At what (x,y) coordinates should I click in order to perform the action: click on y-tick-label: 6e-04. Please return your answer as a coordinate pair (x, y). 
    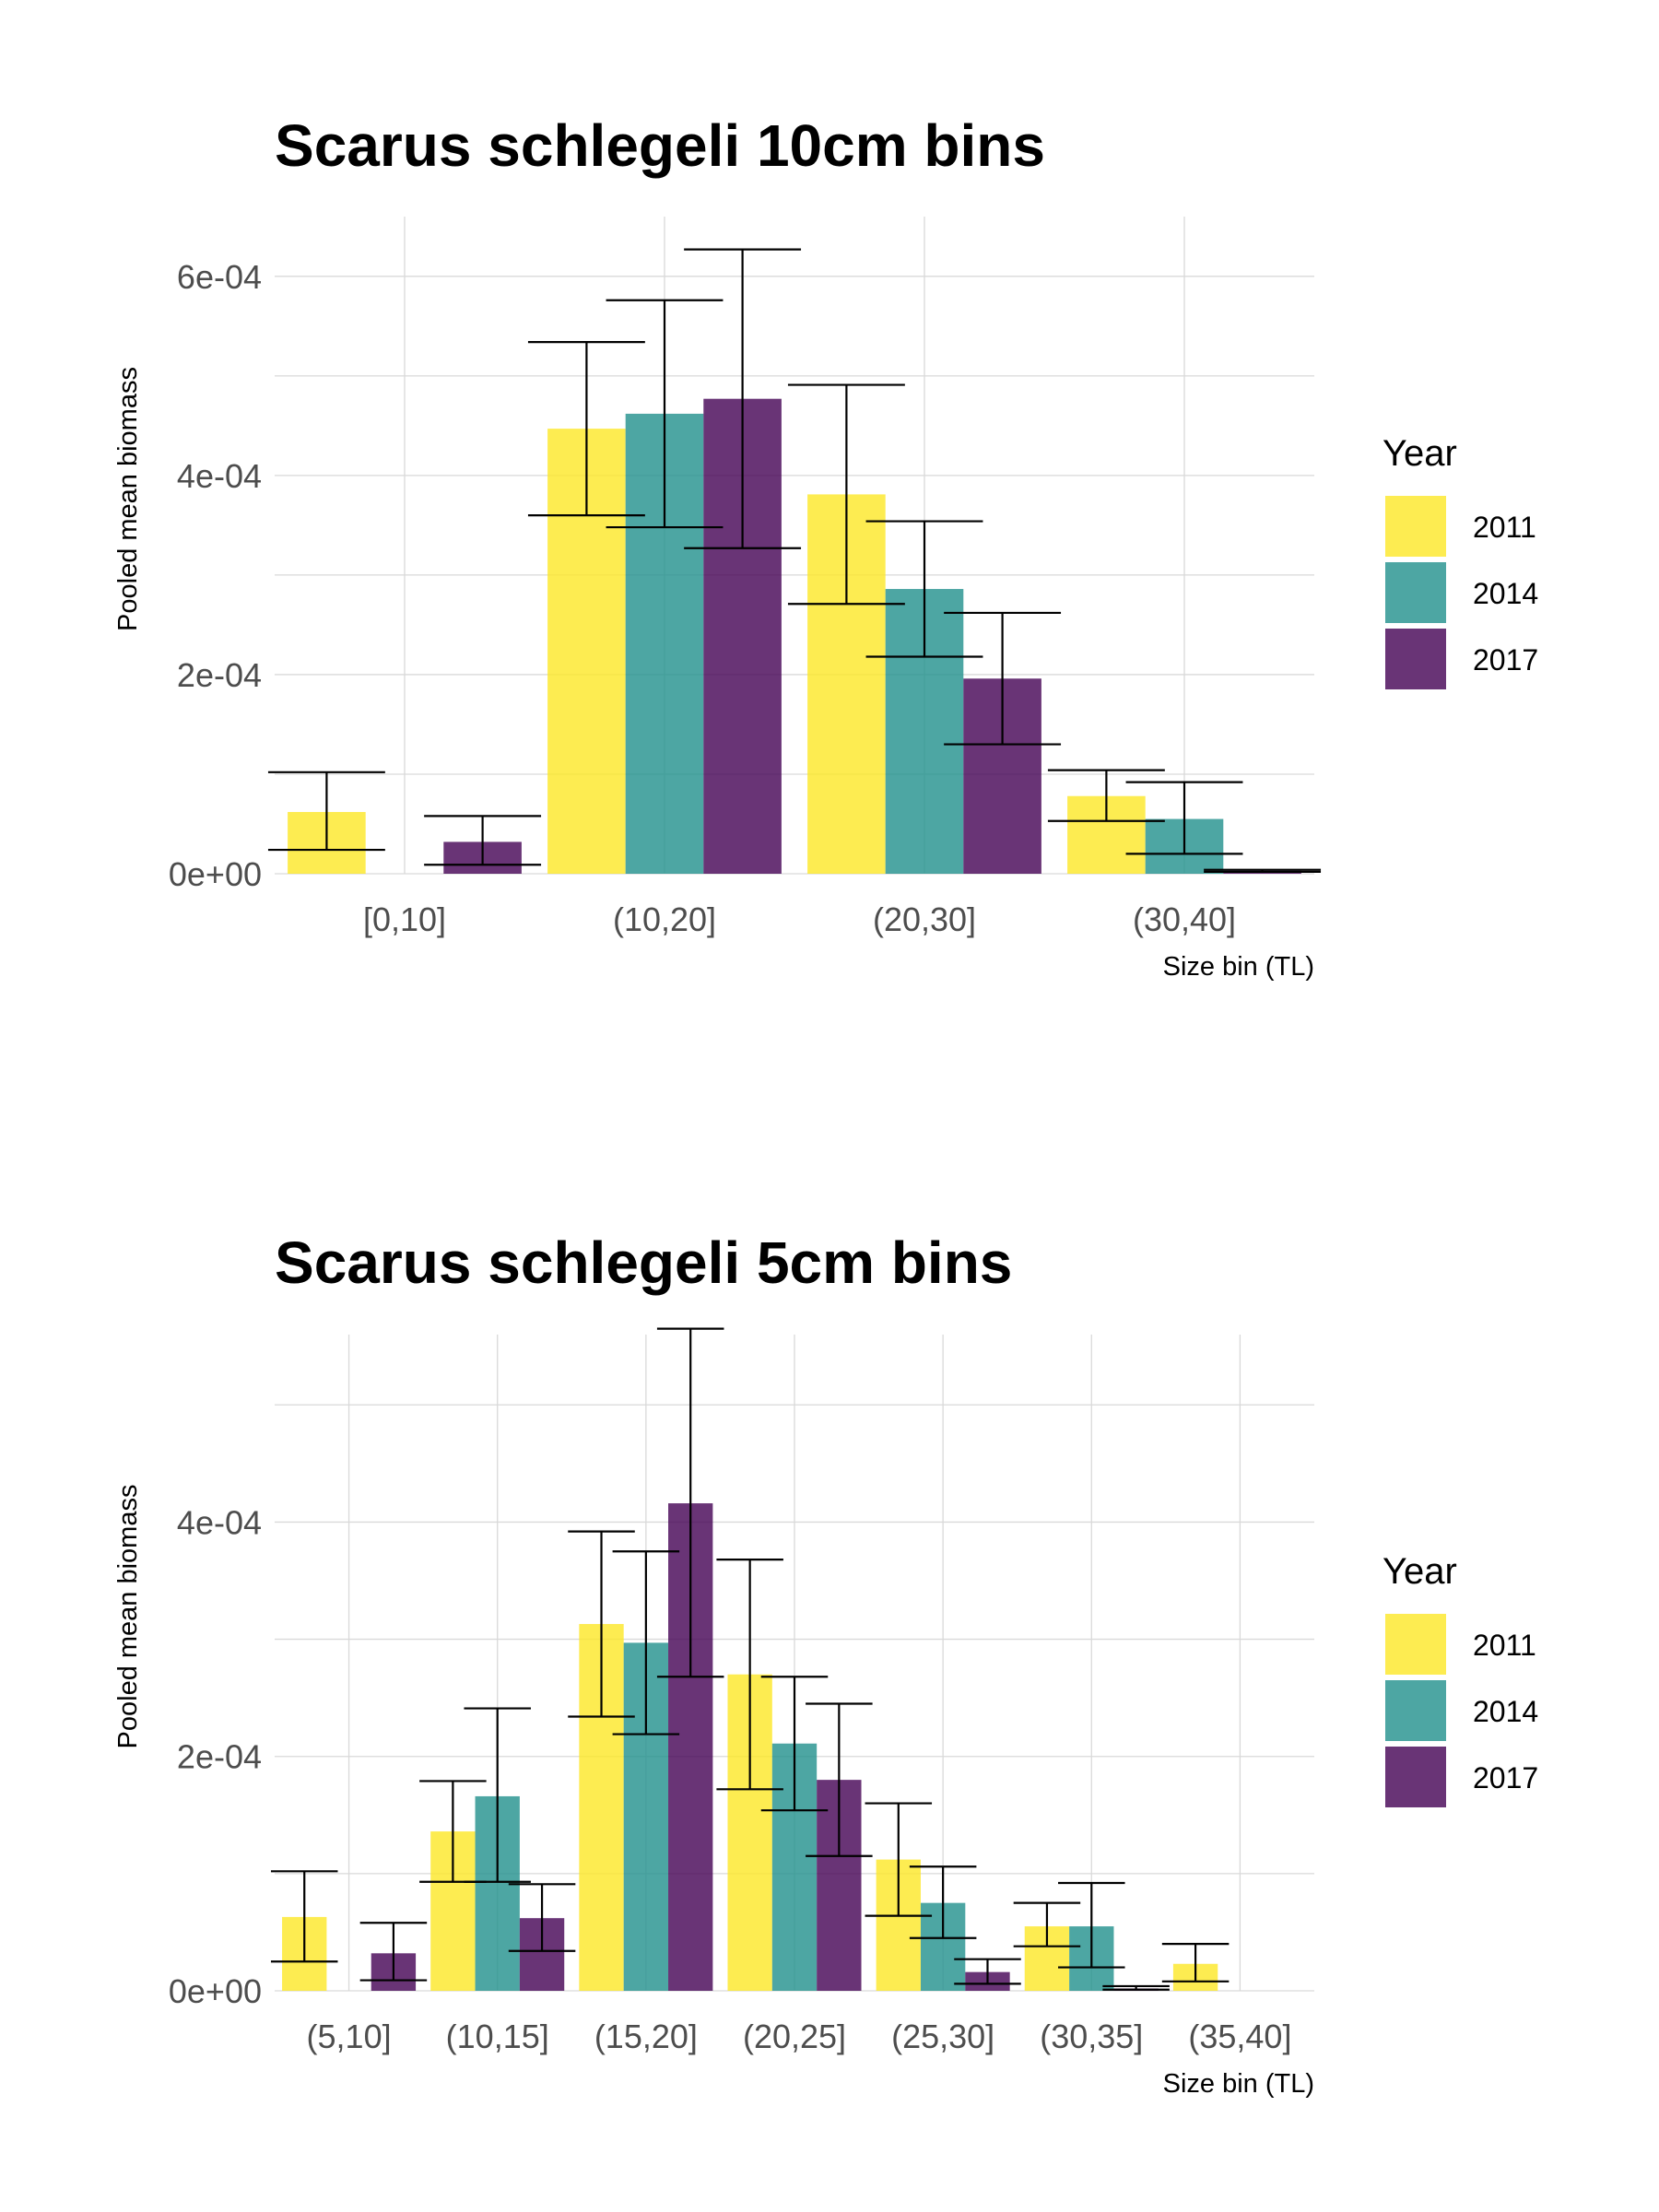
    Looking at the image, I should click on (219, 277).